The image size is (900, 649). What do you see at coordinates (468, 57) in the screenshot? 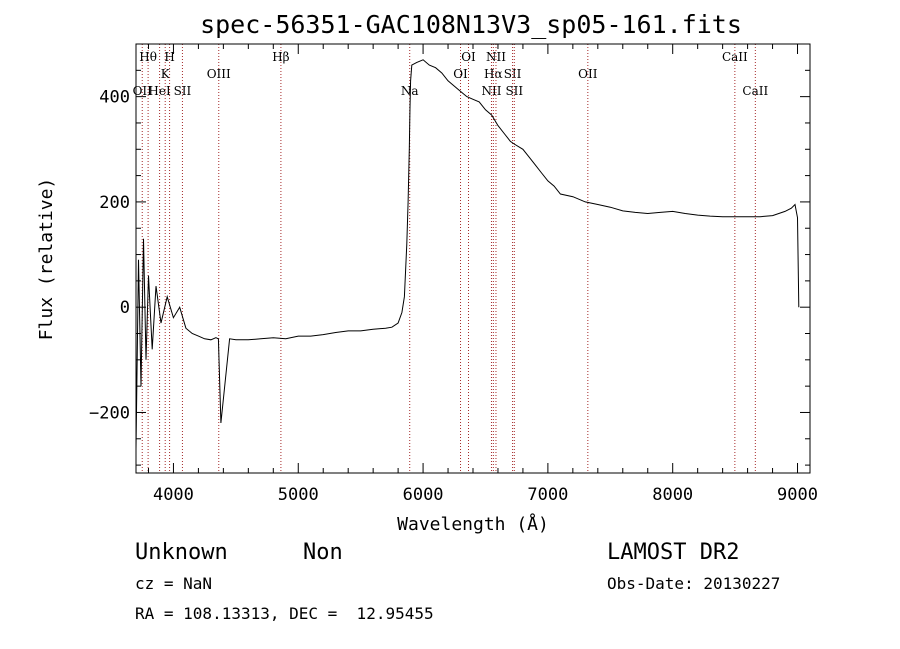
I see `line-label-10: OI` at bounding box center [468, 57].